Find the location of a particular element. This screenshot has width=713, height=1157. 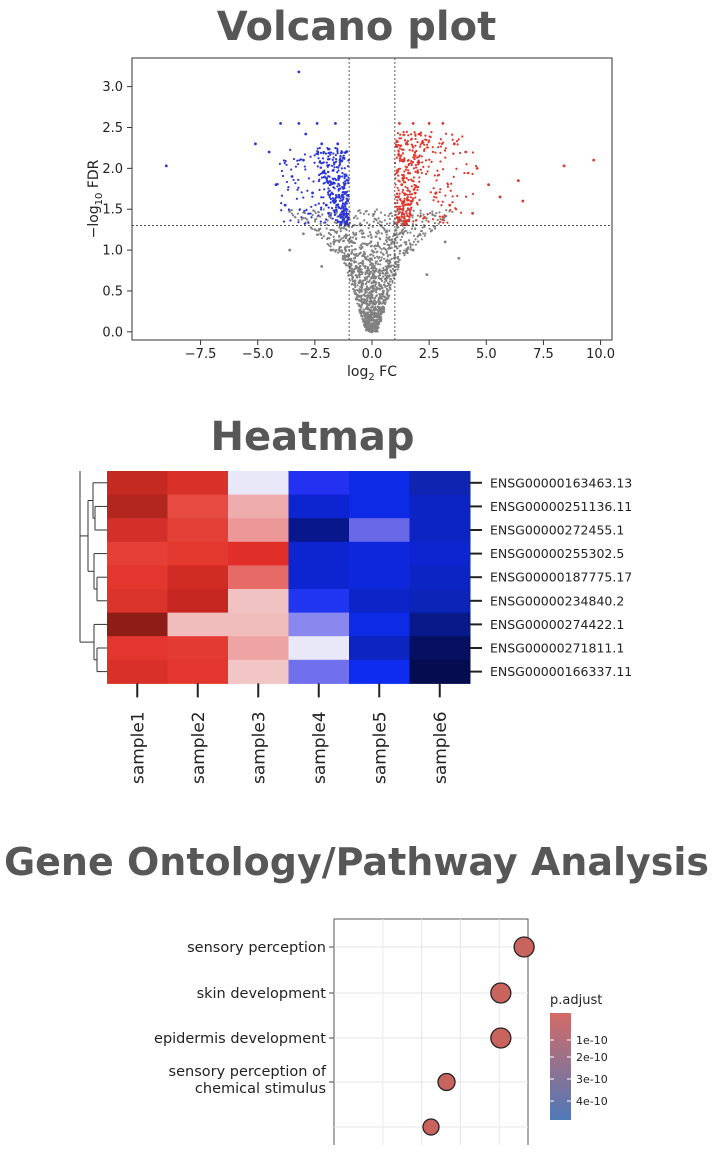

point-ns is located at coordinates (388, 266).